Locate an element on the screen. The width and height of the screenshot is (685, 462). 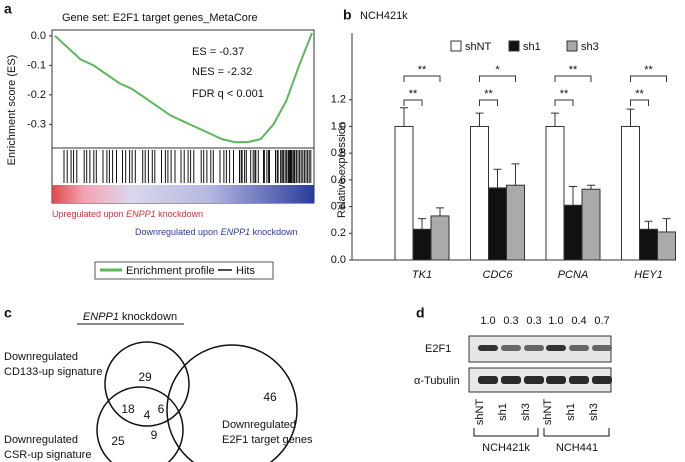
legend-label: Enrichment profile is located at coordinates (170, 271).